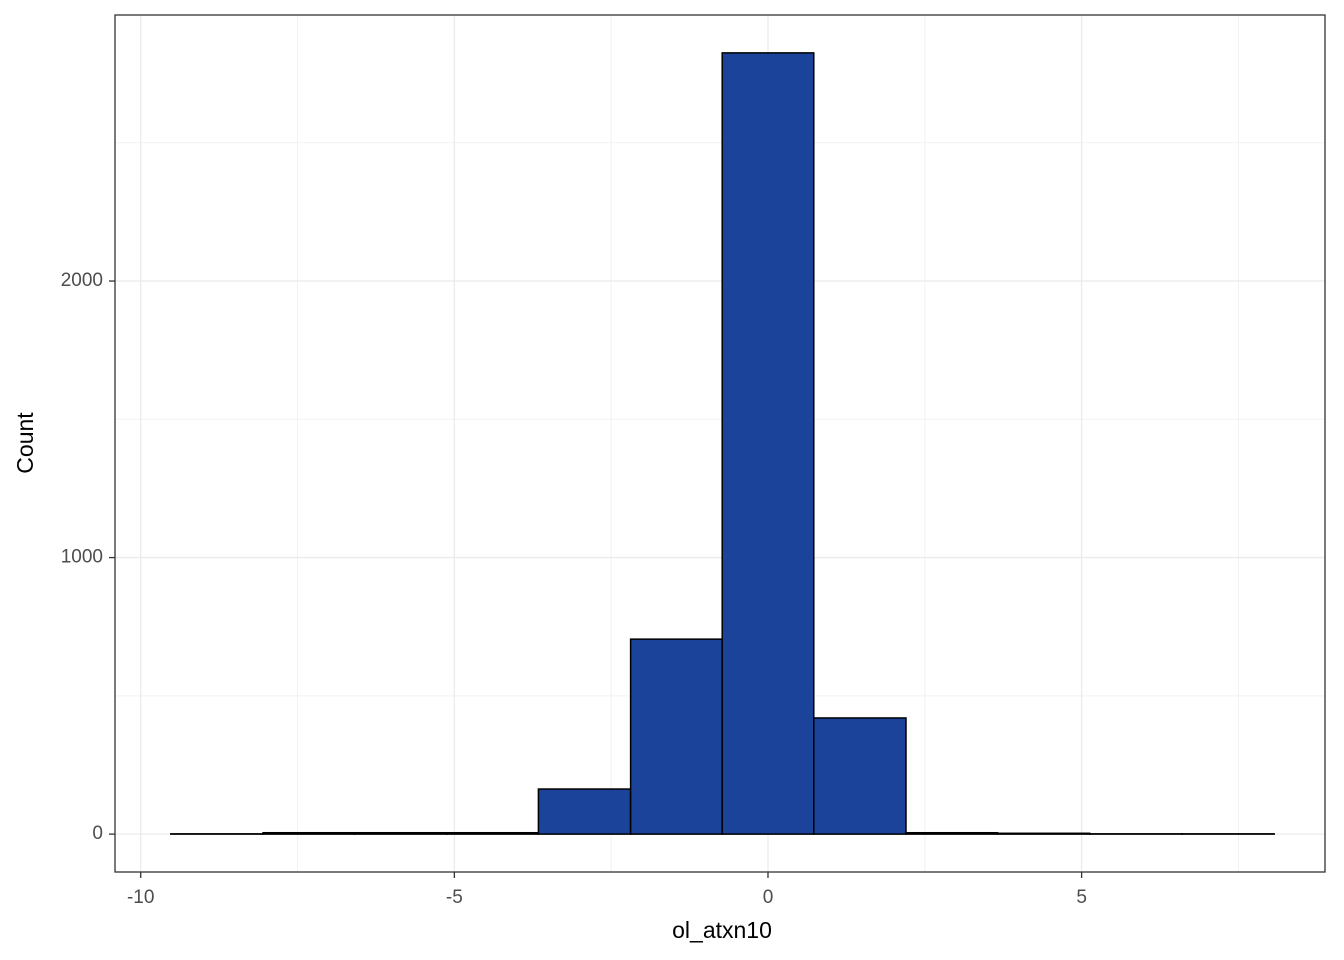  I want to click on x-tick-label: 0, so click(768, 897).